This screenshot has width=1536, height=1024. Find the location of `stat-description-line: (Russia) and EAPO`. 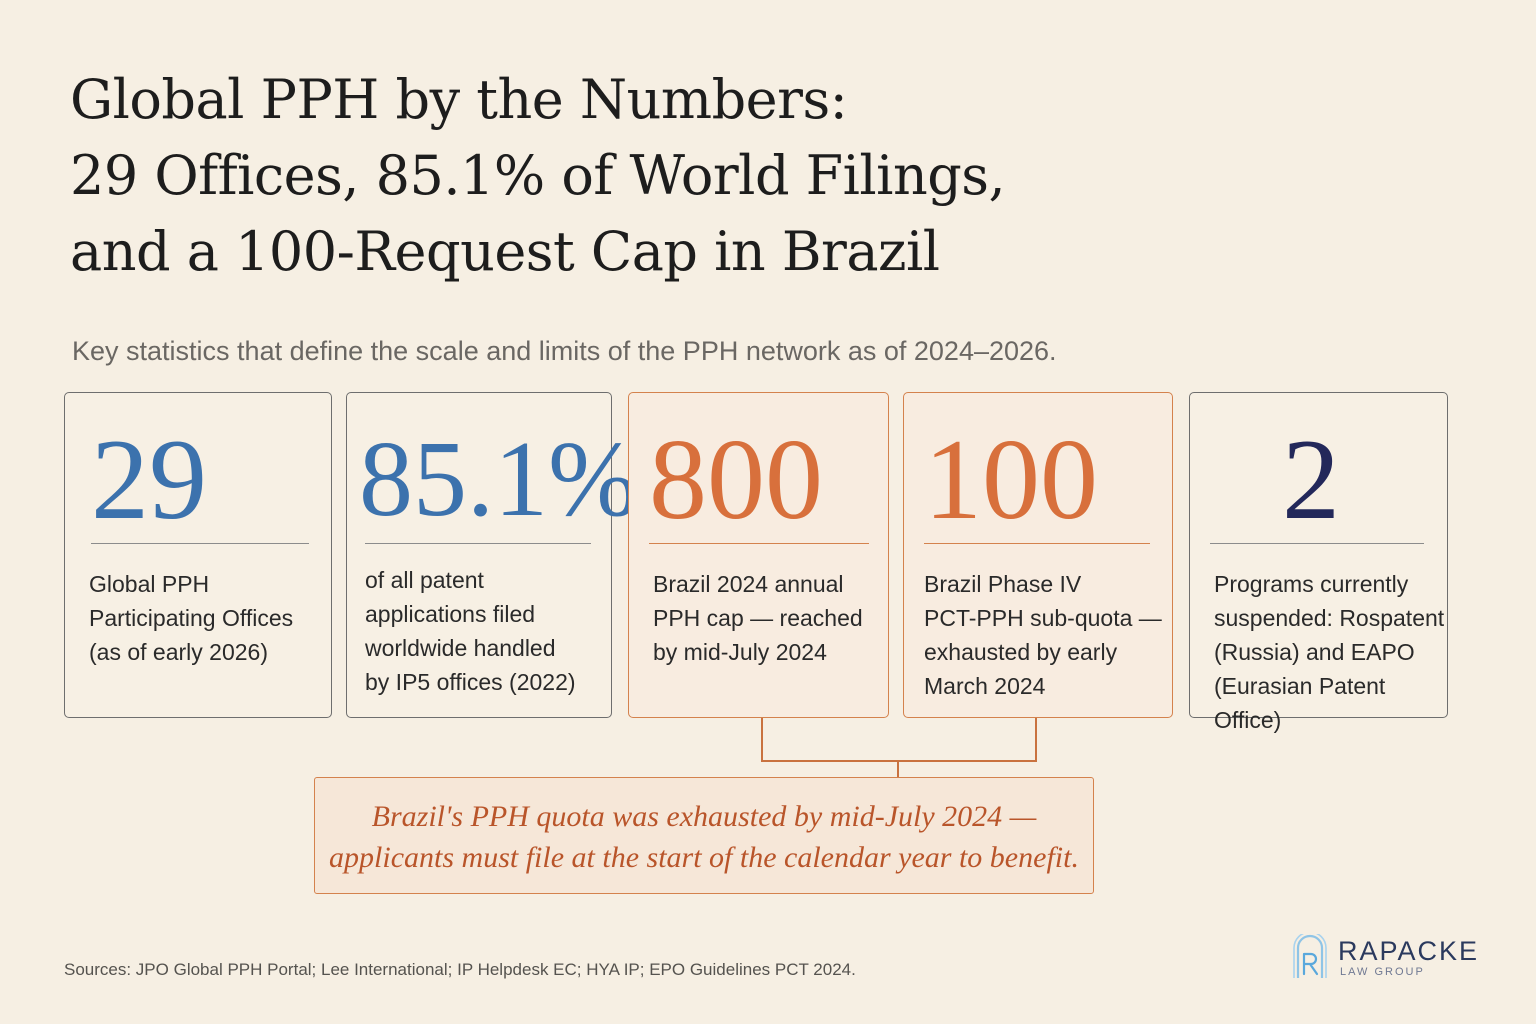

stat-description-line: (Russia) and EAPO is located at coordinates (1314, 652).